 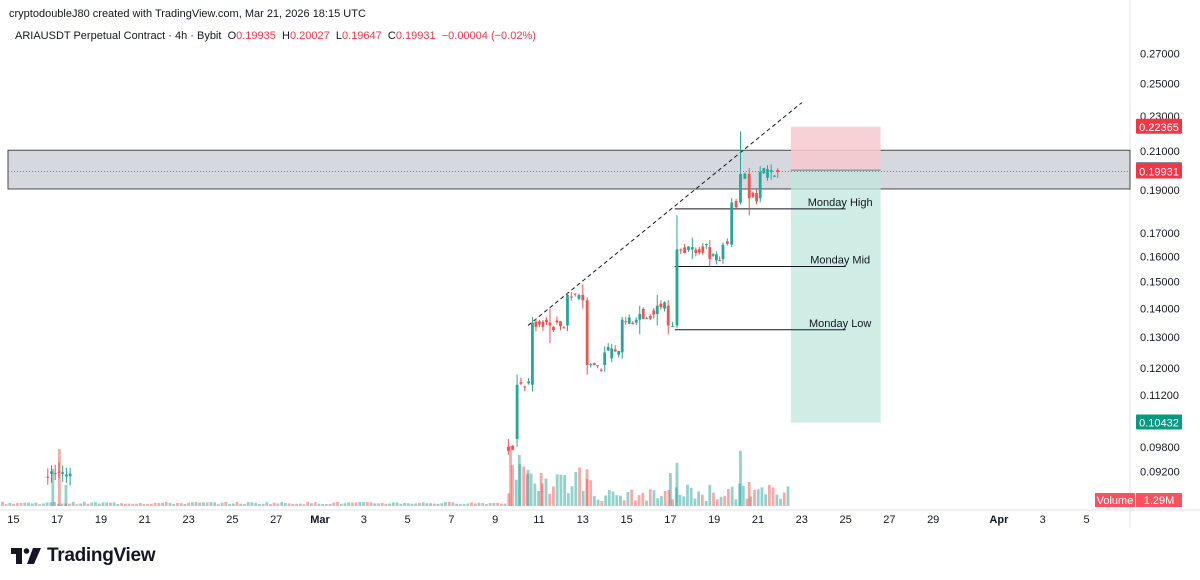 What do you see at coordinates (889, 520) in the screenshot?
I see `time-tick-label: 27` at bounding box center [889, 520].